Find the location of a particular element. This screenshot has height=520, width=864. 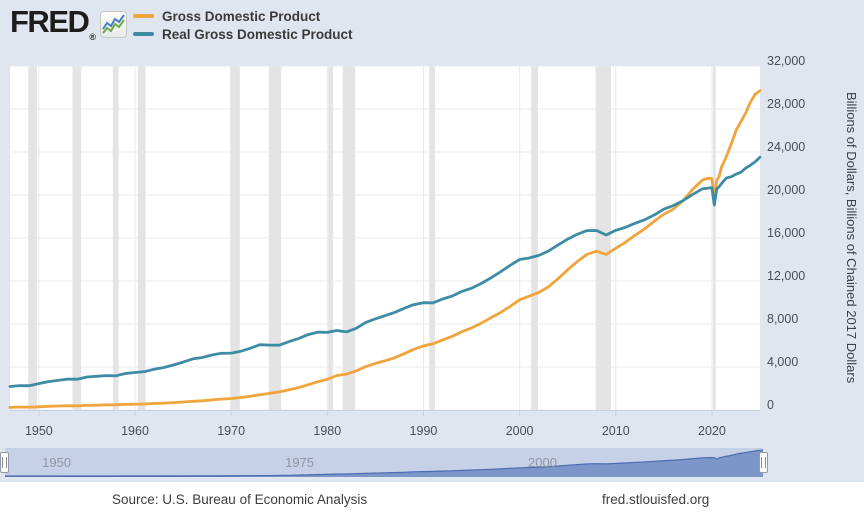

gdp-series-swatch is located at coordinates (143, 16).